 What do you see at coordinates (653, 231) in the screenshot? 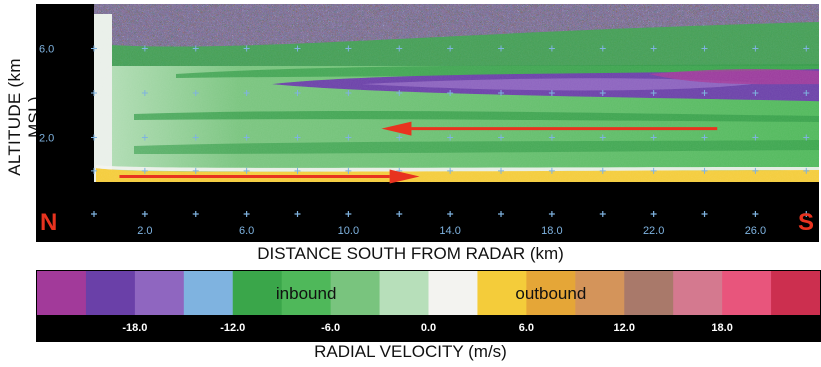
I see `x-tick-label: 22.0` at bounding box center [653, 231].